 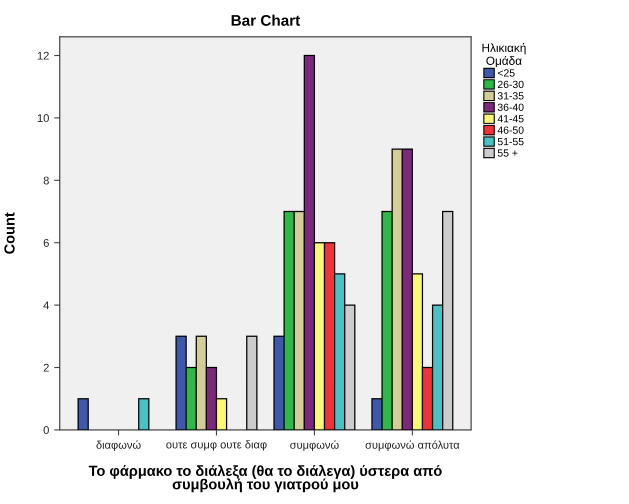 What do you see at coordinates (511, 142) in the screenshot?
I see `legend-label: 51-55` at bounding box center [511, 142].